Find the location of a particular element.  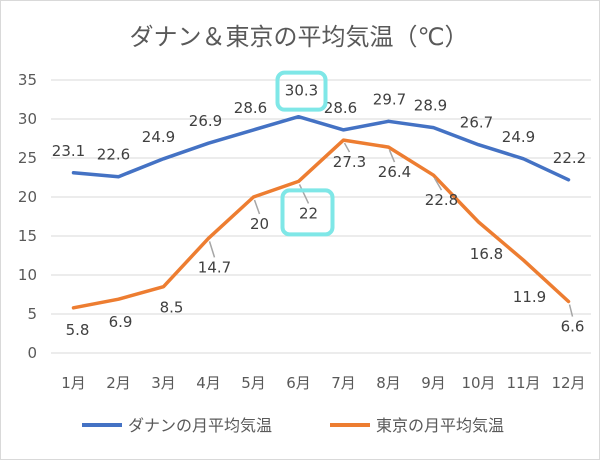

x-axis: 1月 2月 3月 4月 5月 6月 7月 8月 9月 10月 11月 12月 is located at coordinates (323, 383).